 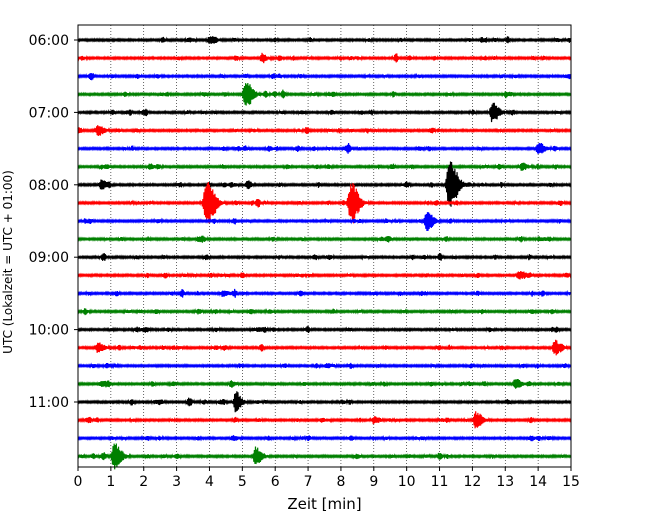 I want to click on y-tick-label: 09:00, so click(x=49, y=258).